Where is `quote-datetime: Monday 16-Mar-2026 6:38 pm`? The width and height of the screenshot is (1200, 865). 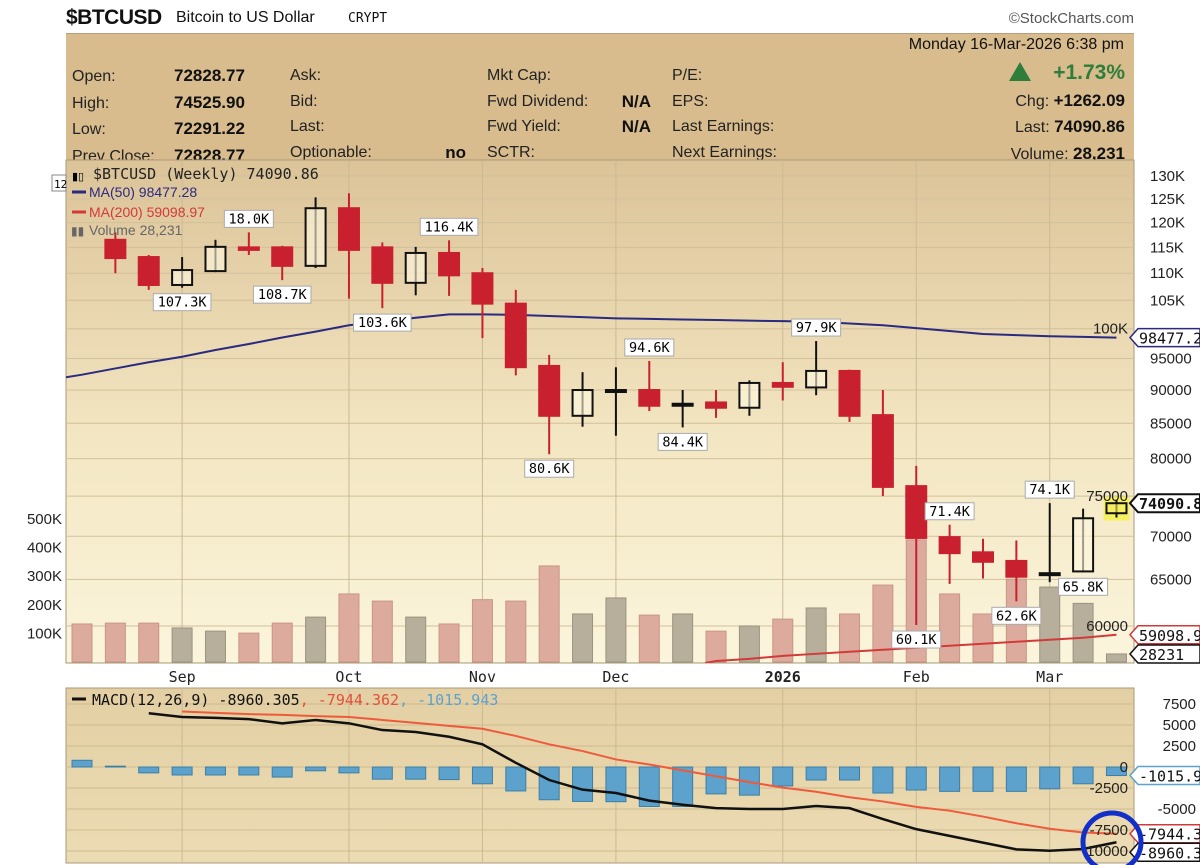
quote-datetime: Monday 16-Mar-2026 6:38 pm is located at coordinates (1016, 44).